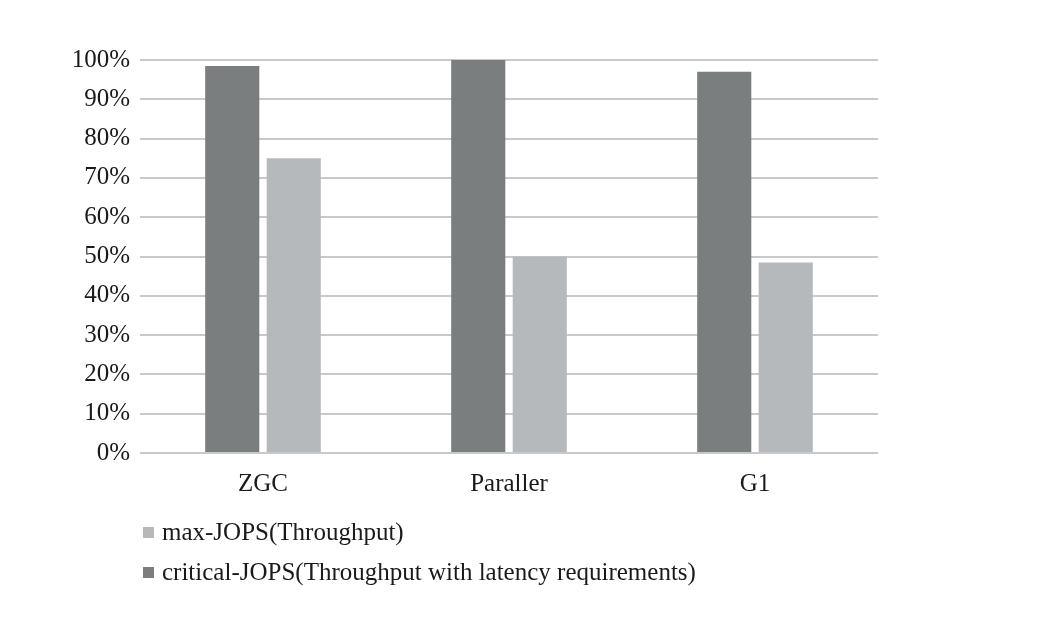 This screenshot has width=1059, height=622. I want to click on legend-label: max-JOPS(Throughput), so click(283, 532).